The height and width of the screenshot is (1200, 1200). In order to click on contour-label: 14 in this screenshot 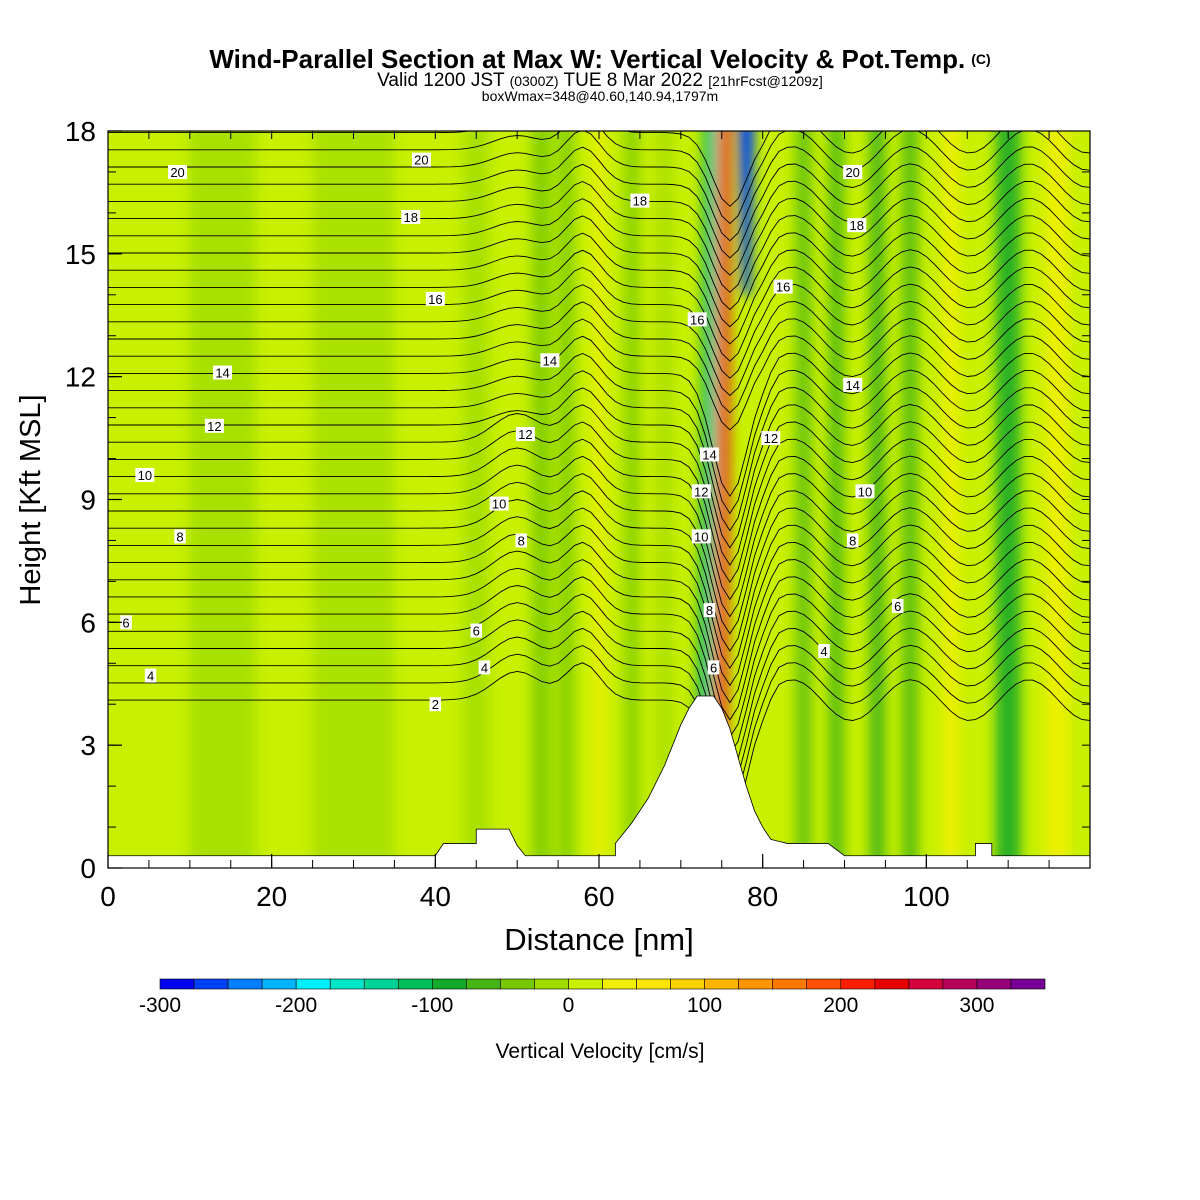, I will do `click(709, 454)`.